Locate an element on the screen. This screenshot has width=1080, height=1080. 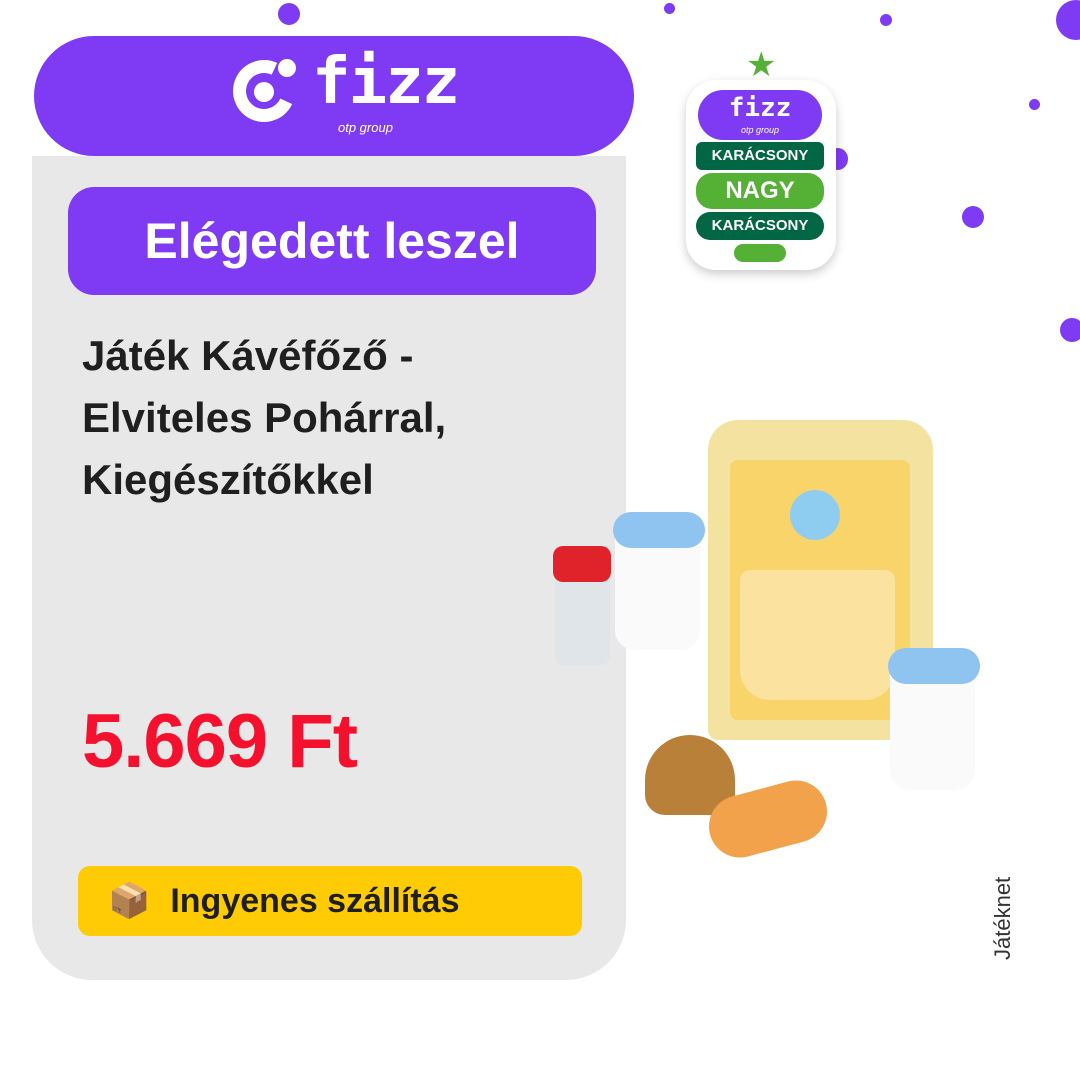
badge-logo: fizz otp group is located at coordinates (760, 115).